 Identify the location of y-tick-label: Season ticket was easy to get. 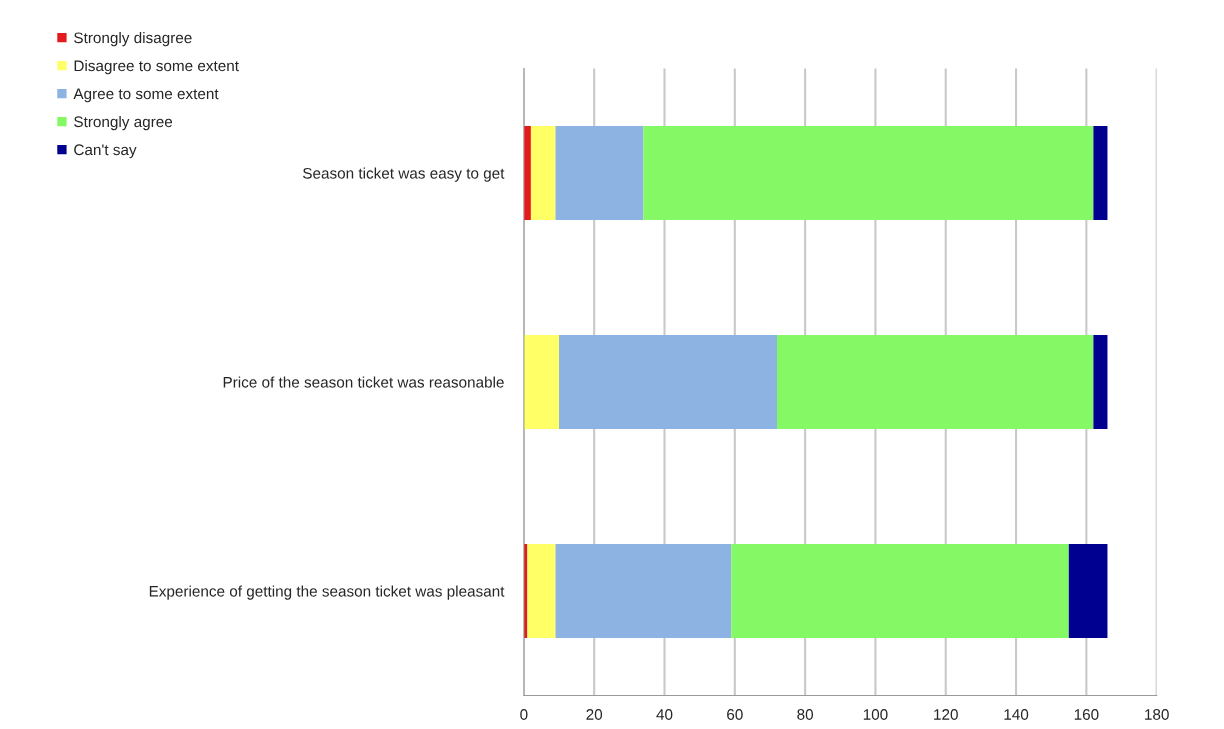
(404, 174).